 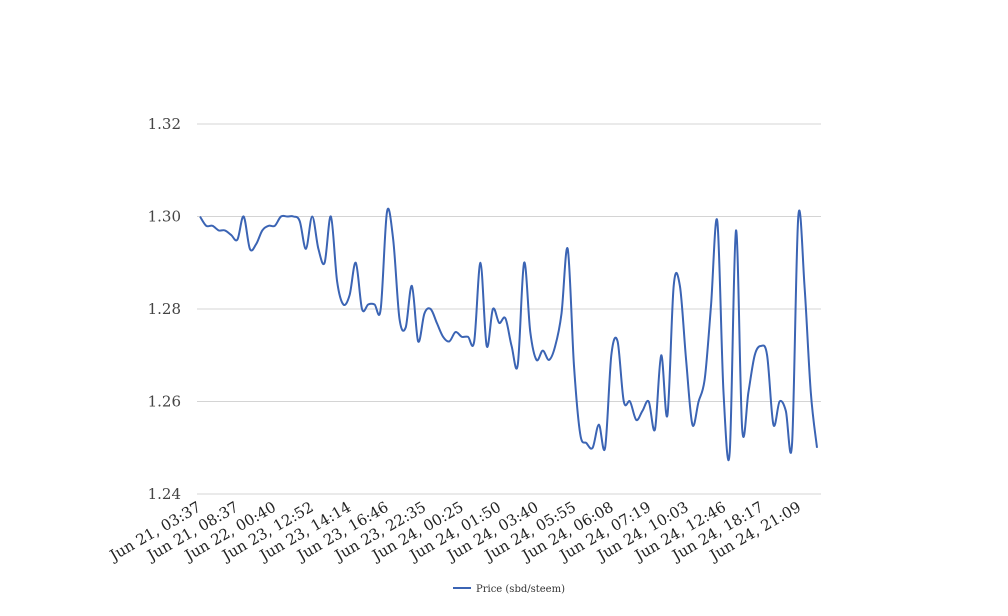 What do you see at coordinates (164, 494) in the screenshot?
I see `y-tick-label: 1.24` at bounding box center [164, 494].